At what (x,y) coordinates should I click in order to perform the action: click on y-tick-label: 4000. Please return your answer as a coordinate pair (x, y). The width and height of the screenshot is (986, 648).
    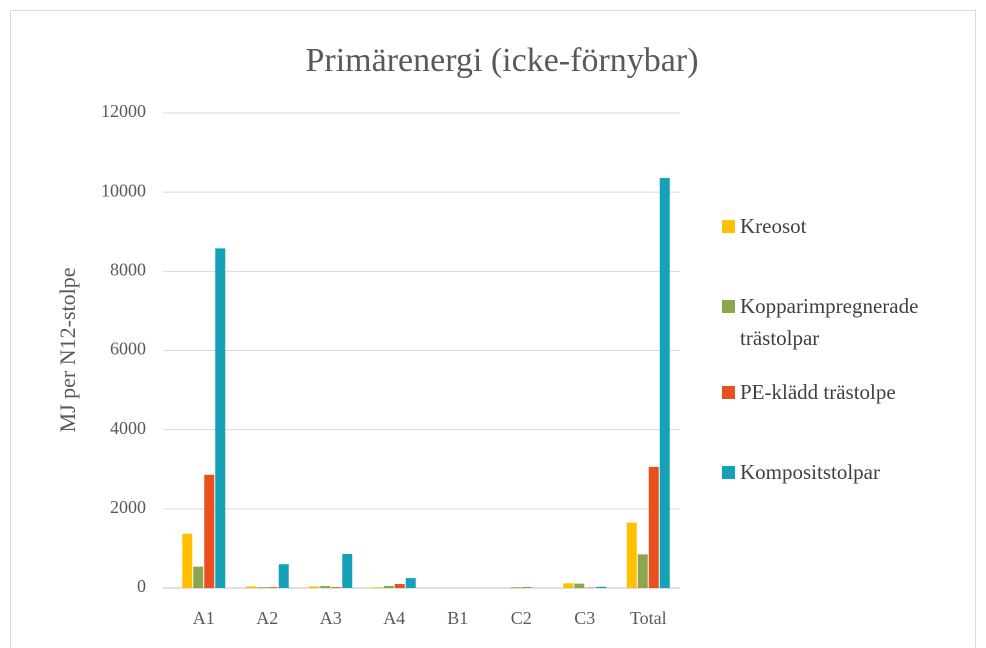
    Looking at the image, I should click on (128, 428).